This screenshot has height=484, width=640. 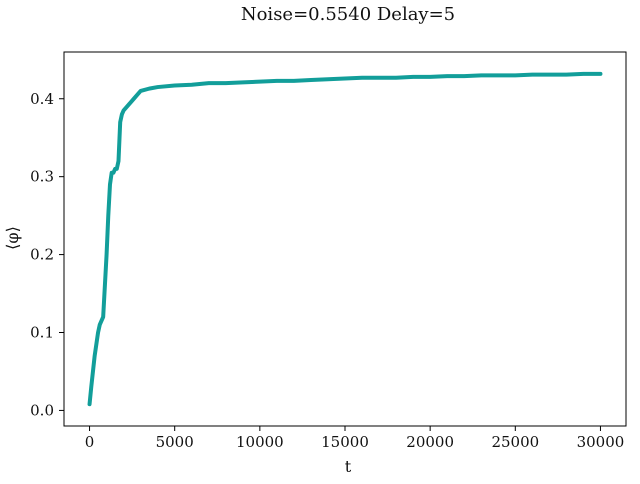 I want to click on x-tick-label: 10000, so click(x=260, y=442).